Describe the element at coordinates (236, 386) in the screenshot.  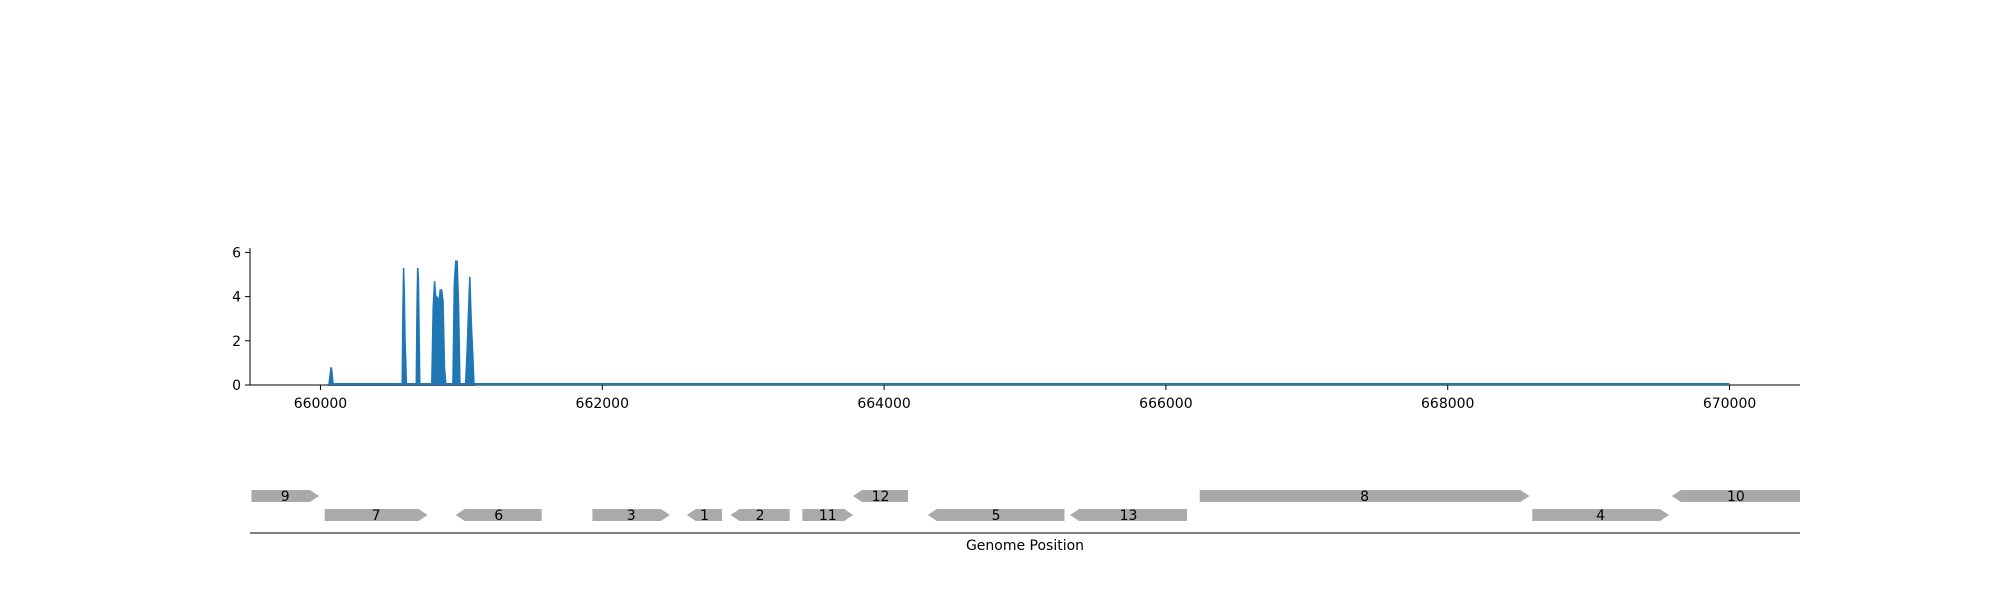
I see `y-tick-label: 0` at that location.